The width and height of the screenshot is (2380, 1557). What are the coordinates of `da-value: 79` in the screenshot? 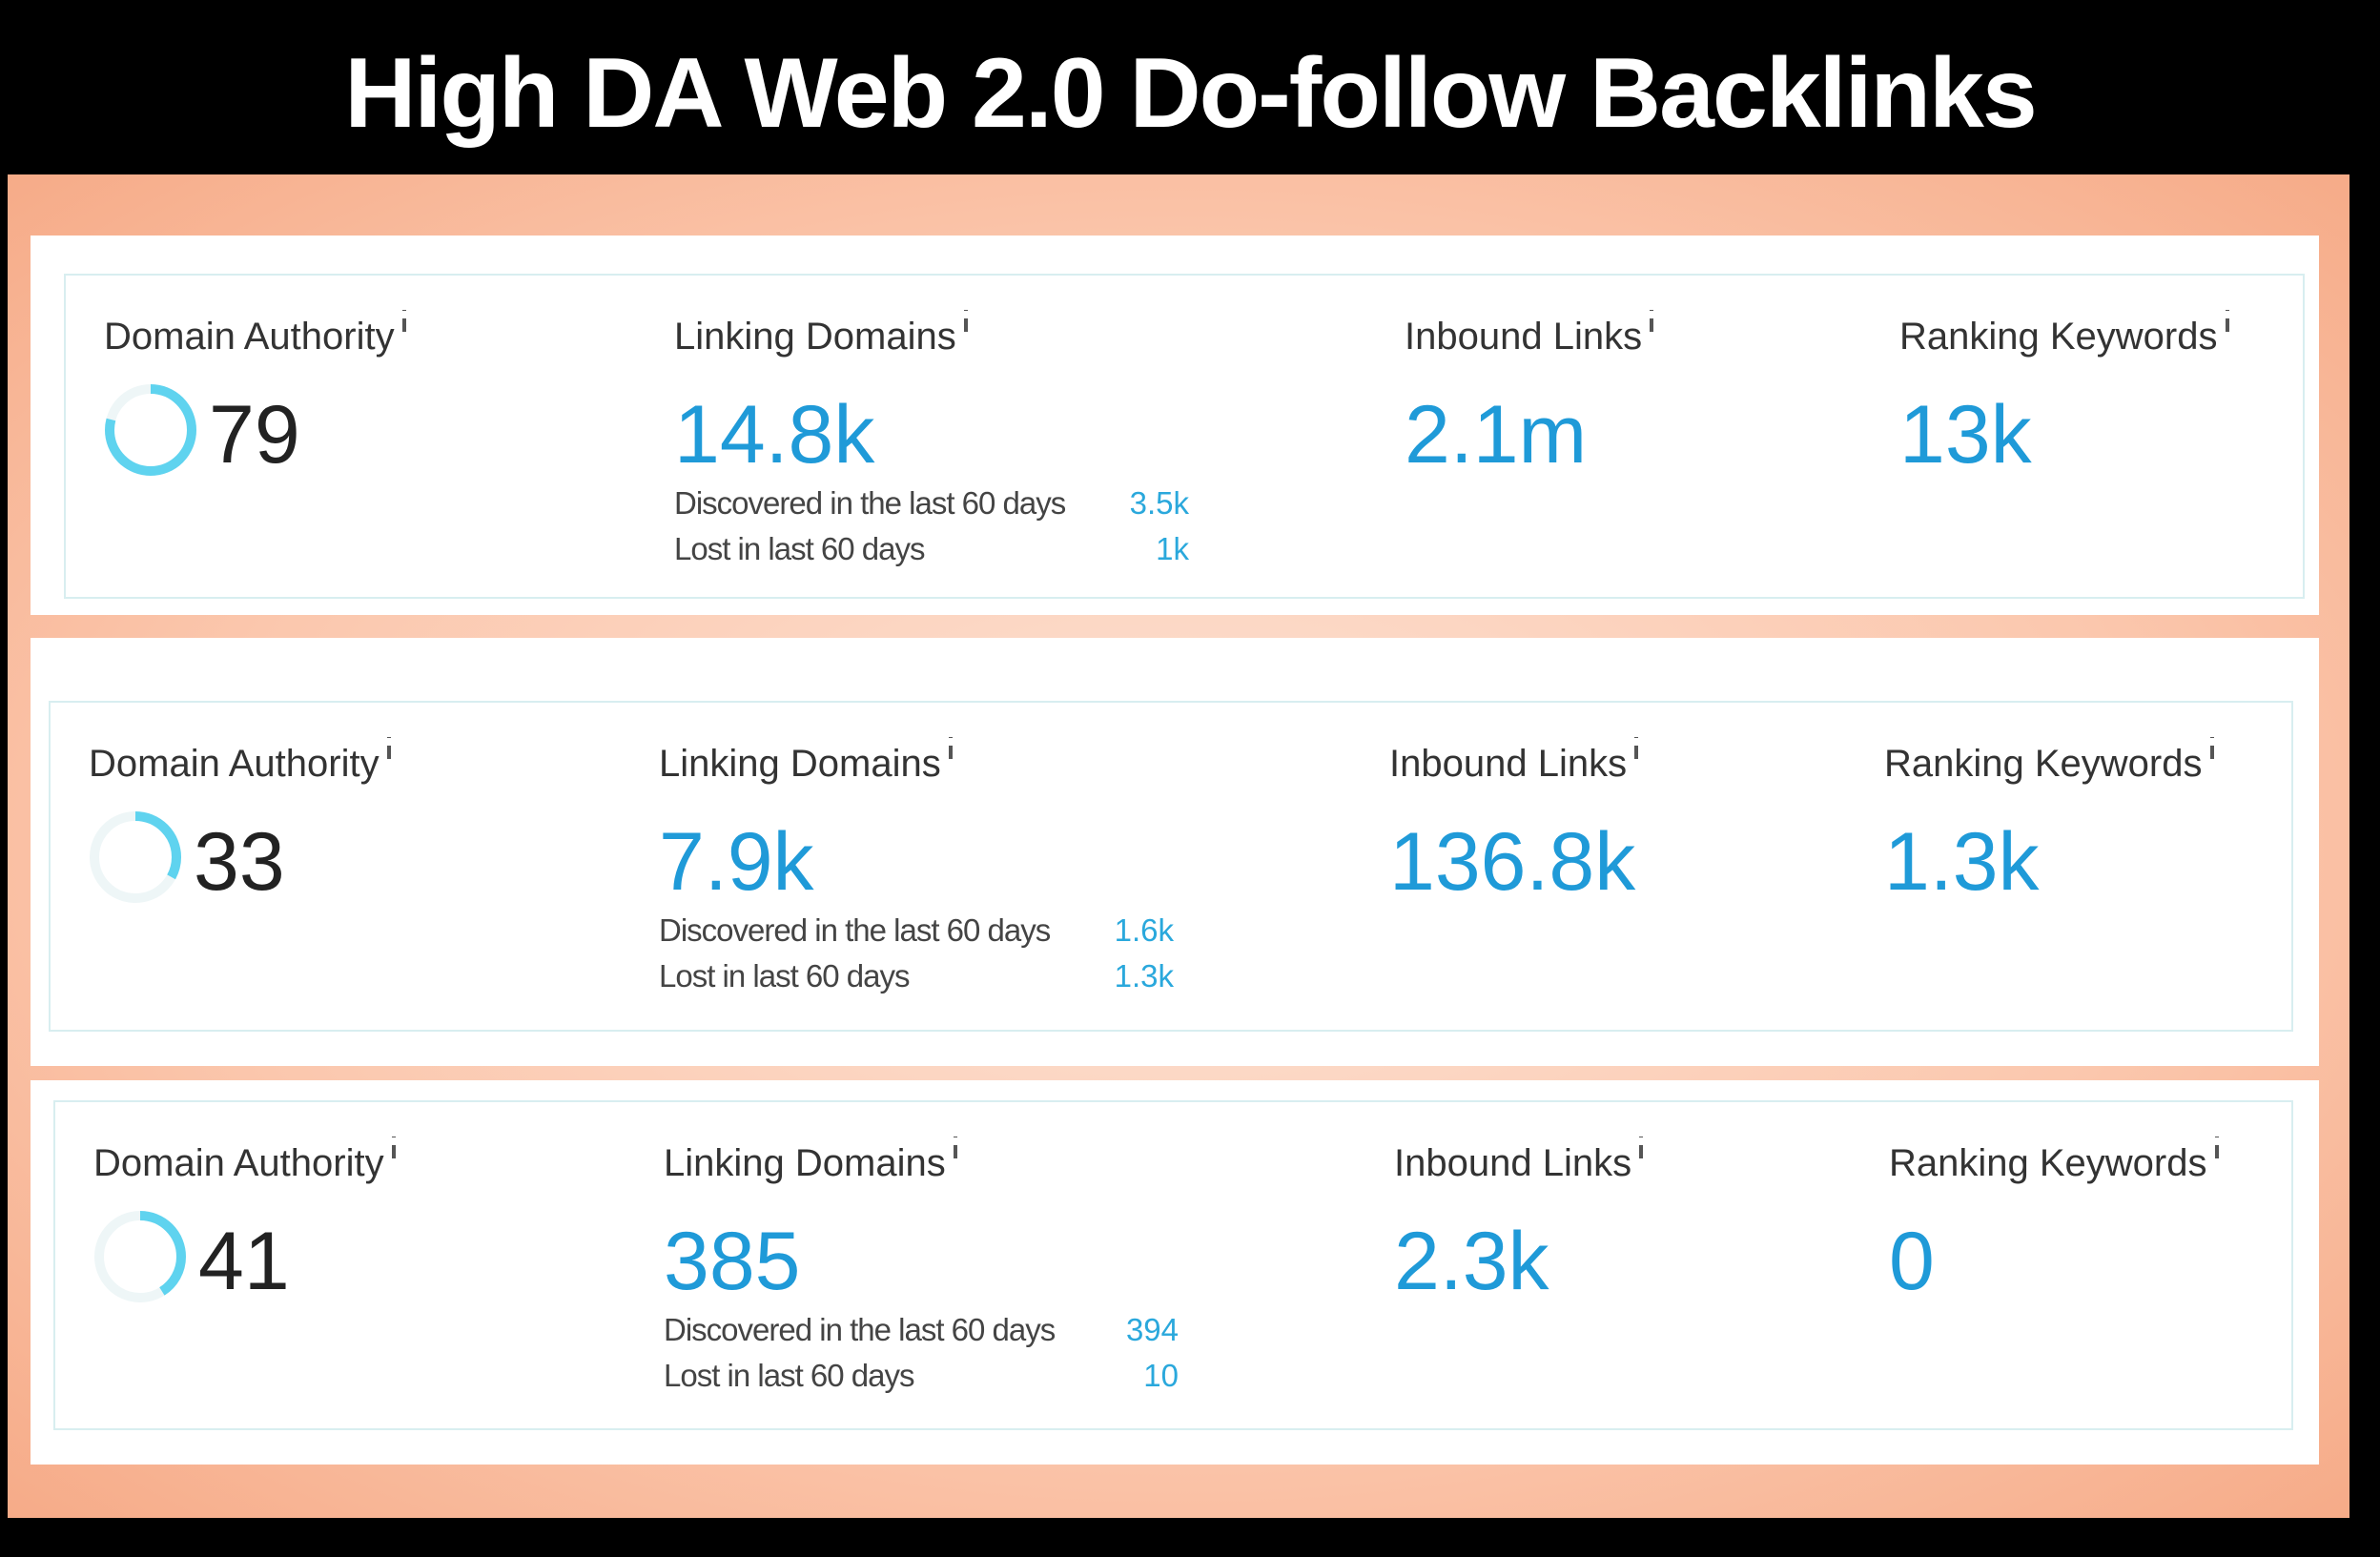 It's located at (254, 435).